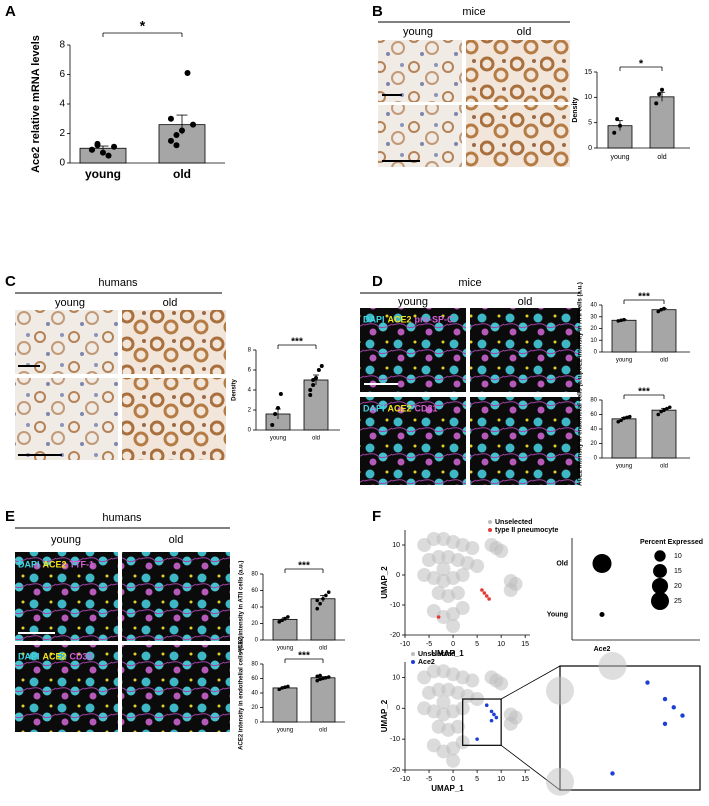  Describe the element at coordinates (602, 614) in the screenshot. I see `dot` at that location.